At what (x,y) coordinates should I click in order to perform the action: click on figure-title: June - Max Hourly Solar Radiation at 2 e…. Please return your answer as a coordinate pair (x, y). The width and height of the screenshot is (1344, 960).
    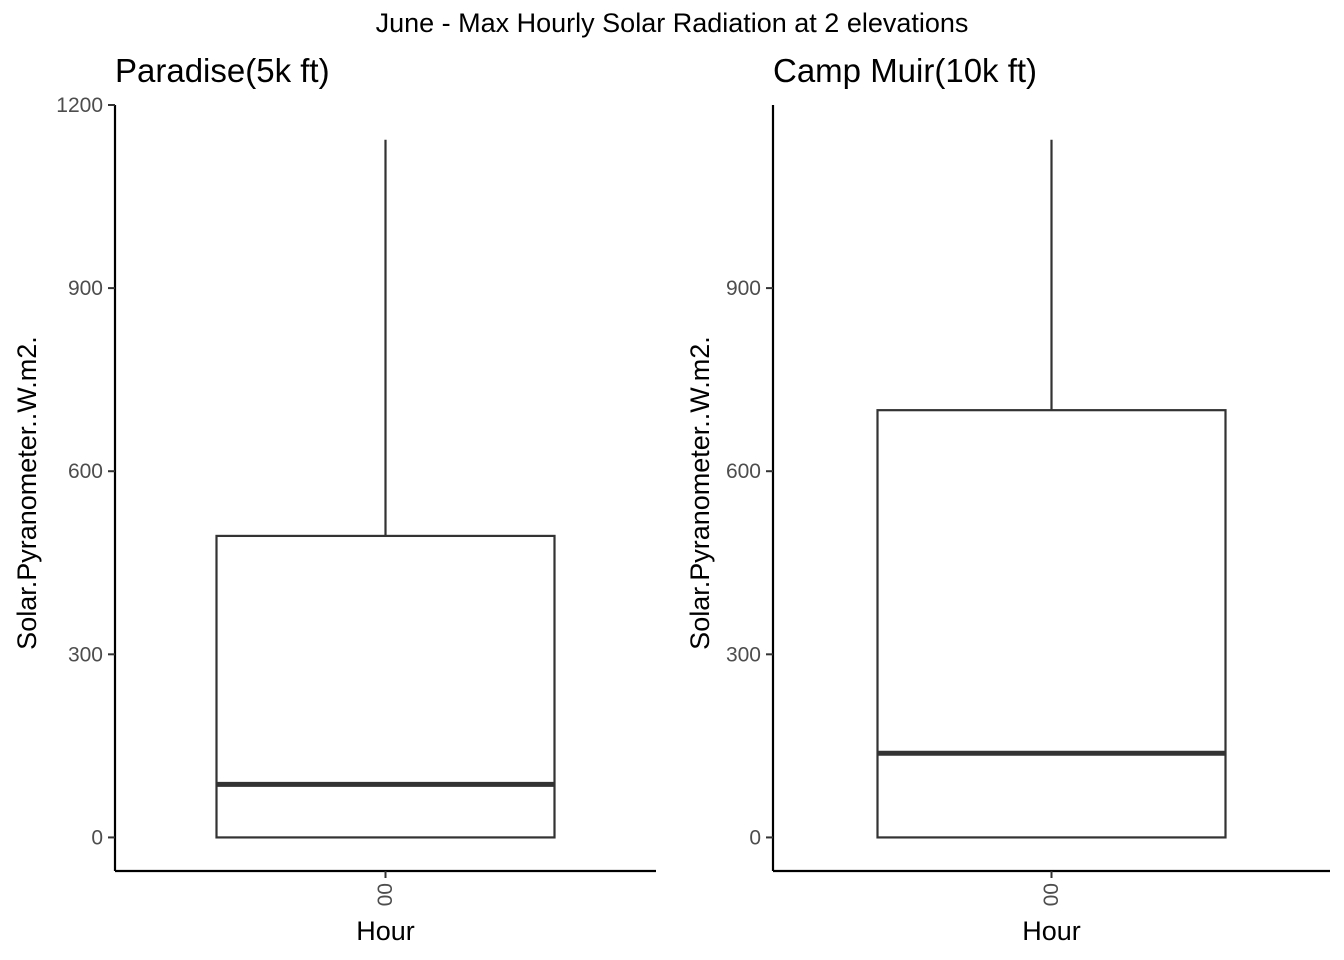
    Looking at the image, I should click on (672, 23).